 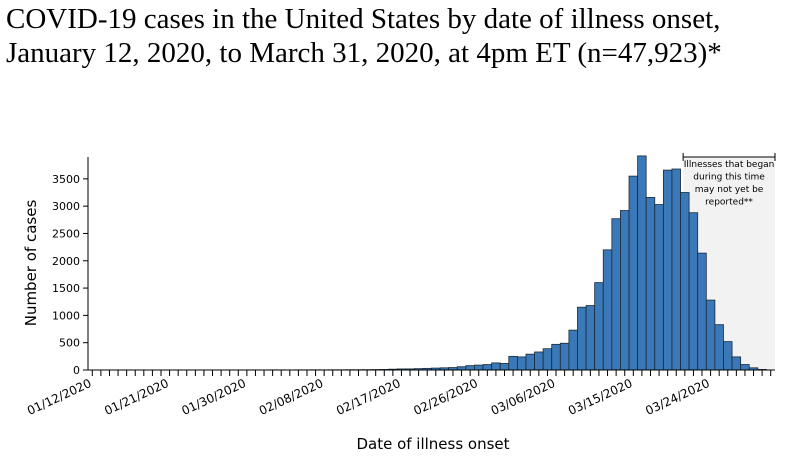 I want to click on y-tick-label: 0, so click(x=76, y=370).